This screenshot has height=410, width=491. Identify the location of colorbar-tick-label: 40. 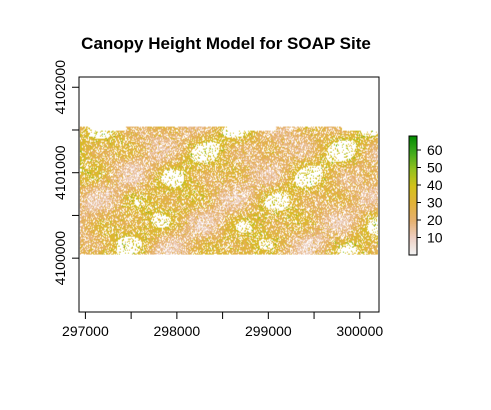
(435, 185).